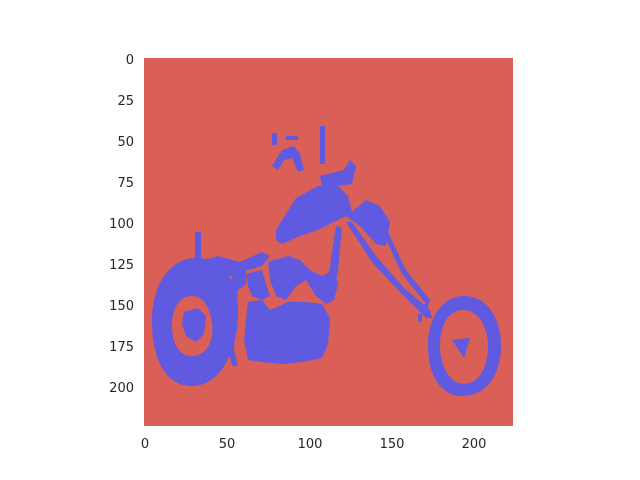 Image resolution: width=640 pixels, height=480 pixels. I want to click on rear-strut, so click(198, 246).